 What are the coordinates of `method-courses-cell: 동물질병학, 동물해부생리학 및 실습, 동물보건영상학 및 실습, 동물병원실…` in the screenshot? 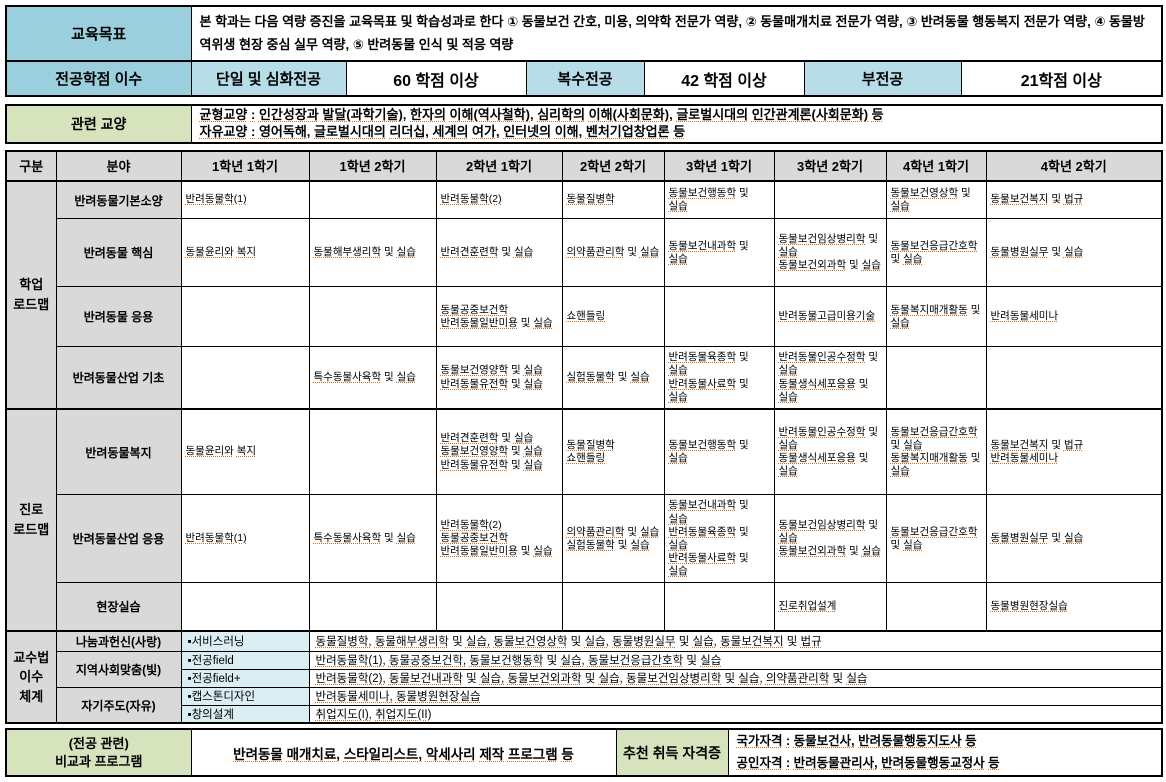 It's located at (735, 640).